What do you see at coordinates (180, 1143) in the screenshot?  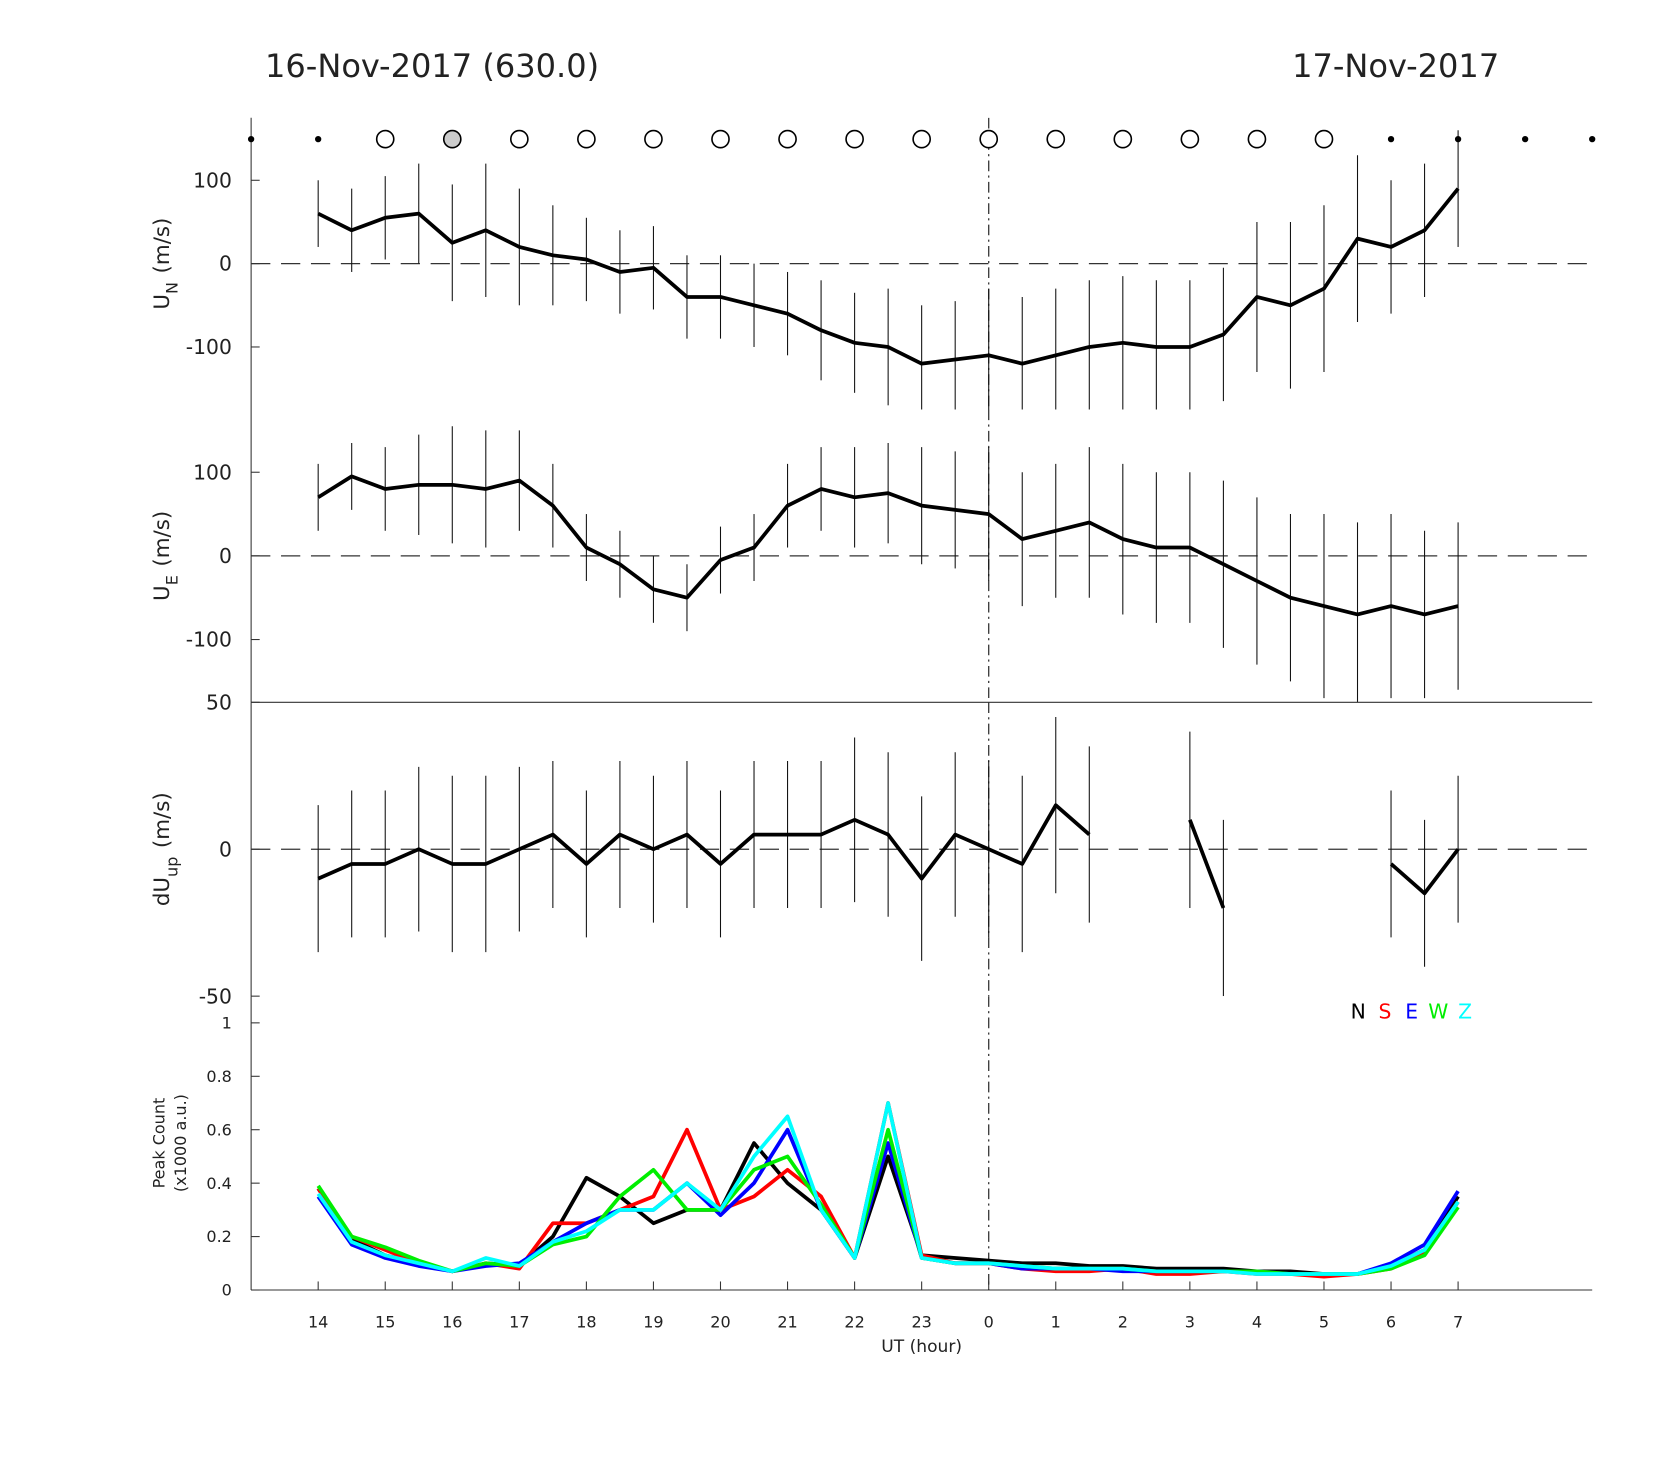 I see `y-axis-label: (x1000 a.u.)` at bounding box center [180, 1143].